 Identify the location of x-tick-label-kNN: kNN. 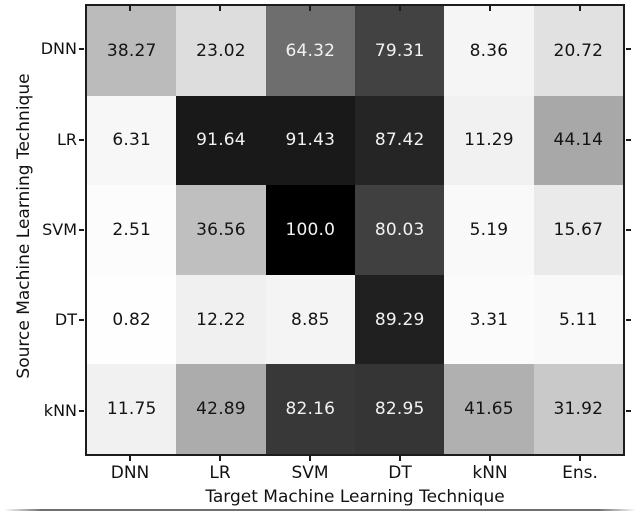
(490, 473).